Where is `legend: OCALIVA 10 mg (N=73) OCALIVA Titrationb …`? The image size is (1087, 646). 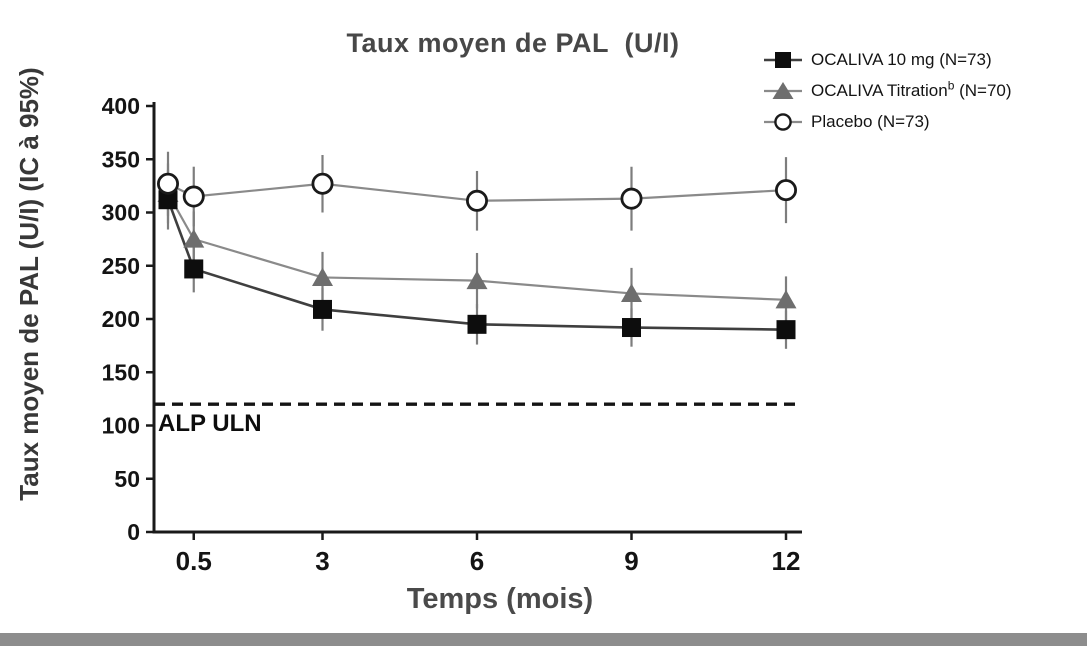
legend: OCALIVA 10 mg (N=73) OCALIVA Titrationb … is located at coordinates (888, 91).